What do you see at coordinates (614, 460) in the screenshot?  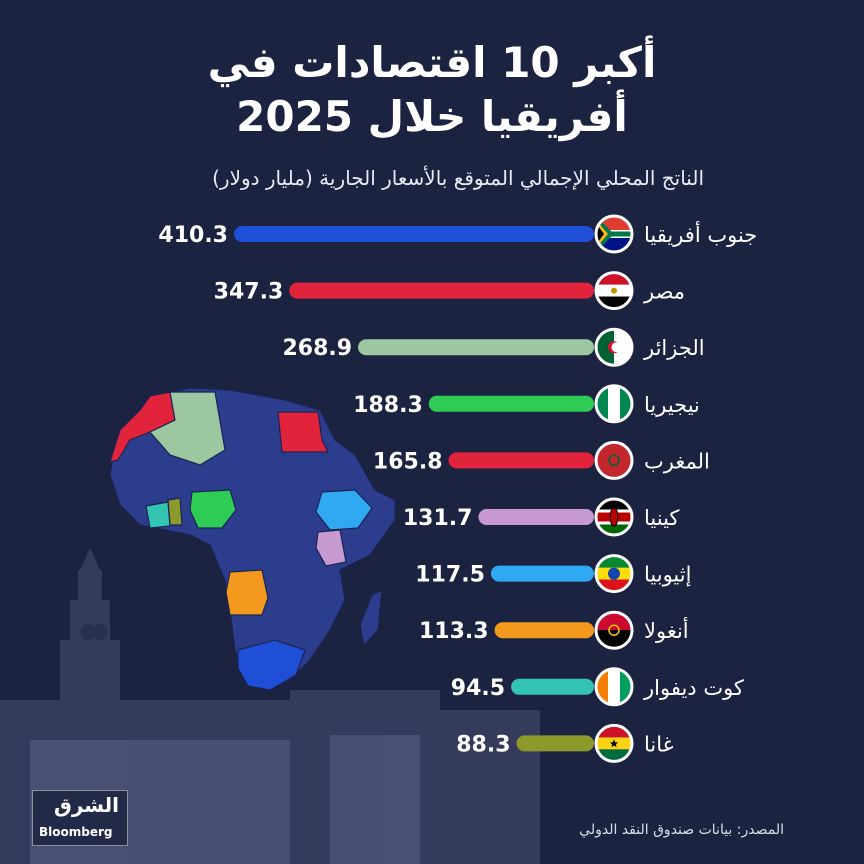 I see `morocco-flag-icon` at bounding box center [614, 460].